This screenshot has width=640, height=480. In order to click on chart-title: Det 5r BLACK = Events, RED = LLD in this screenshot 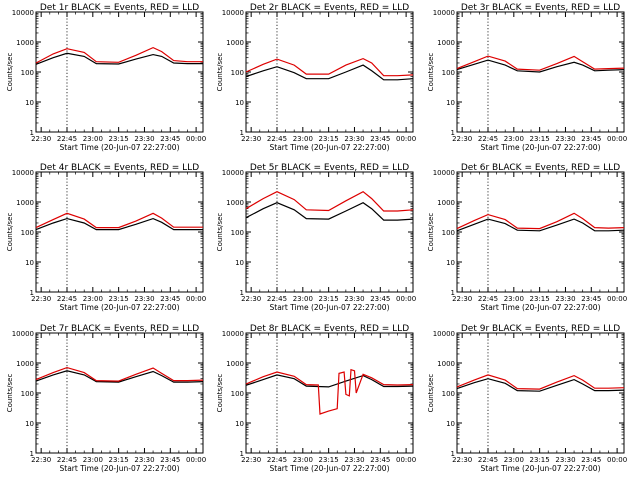, I will do `click(329, 168)`.